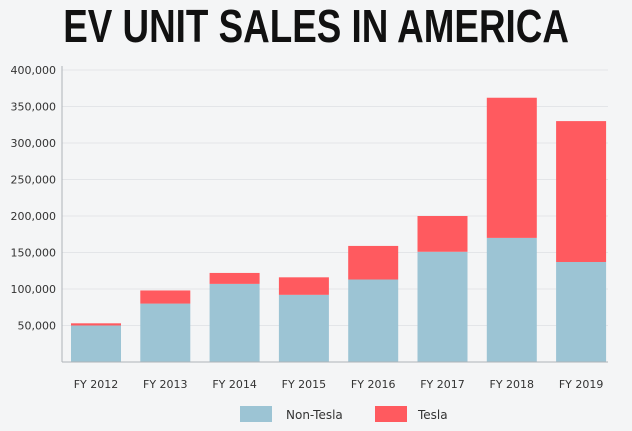 Image resolution: width=632 pixels, height=431 pixels. I want to click on legend-swatch-non-tesla, so click(256, 414).